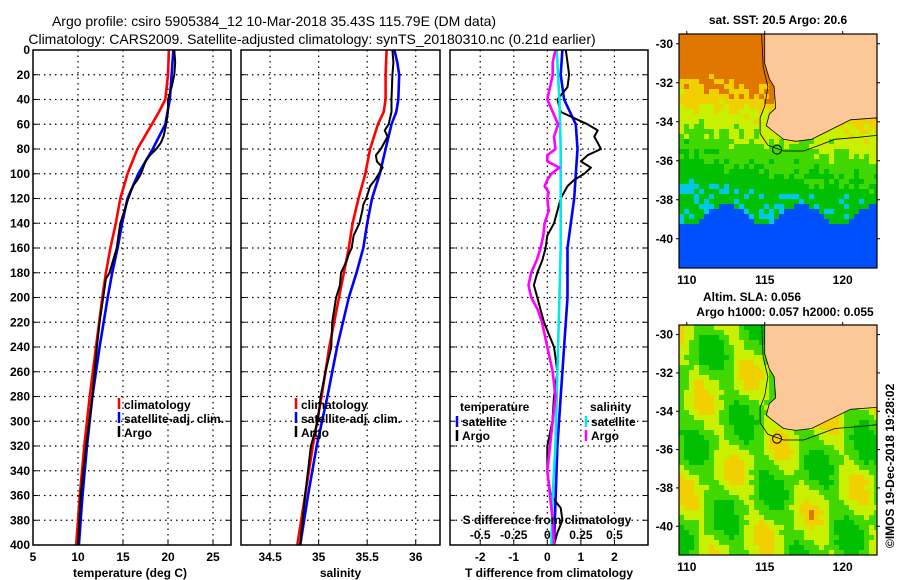  Describe the element at coordinates (665, 411) in the screenshot. I see `y-tick-label: -34` at that location.